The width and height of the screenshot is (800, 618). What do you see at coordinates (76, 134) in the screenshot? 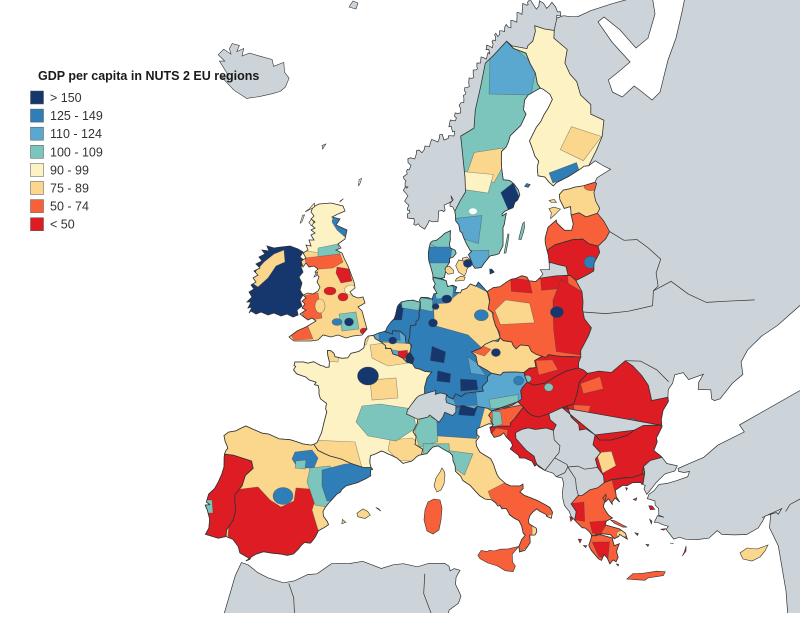
I see `svg-text: 110 - 124` at bounding box center [76, 134].